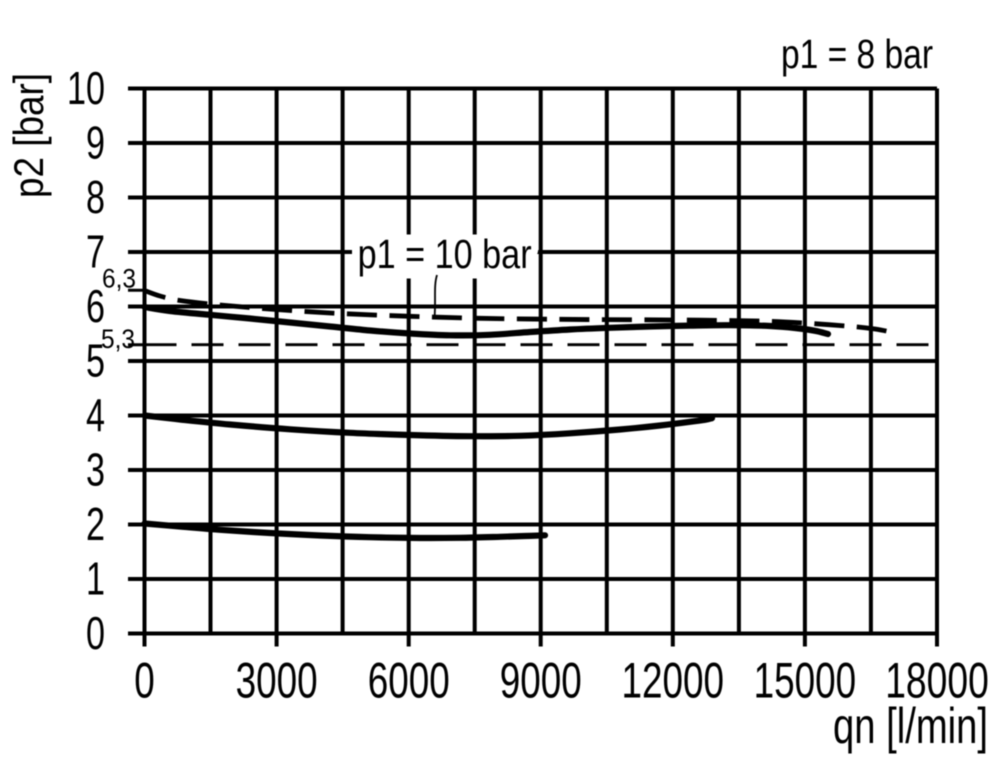 This screenshot has width=1000, height=764. Describe the element at coordinates (805, 681) in the screenshot. I see `svg-text: 15000` at that location.